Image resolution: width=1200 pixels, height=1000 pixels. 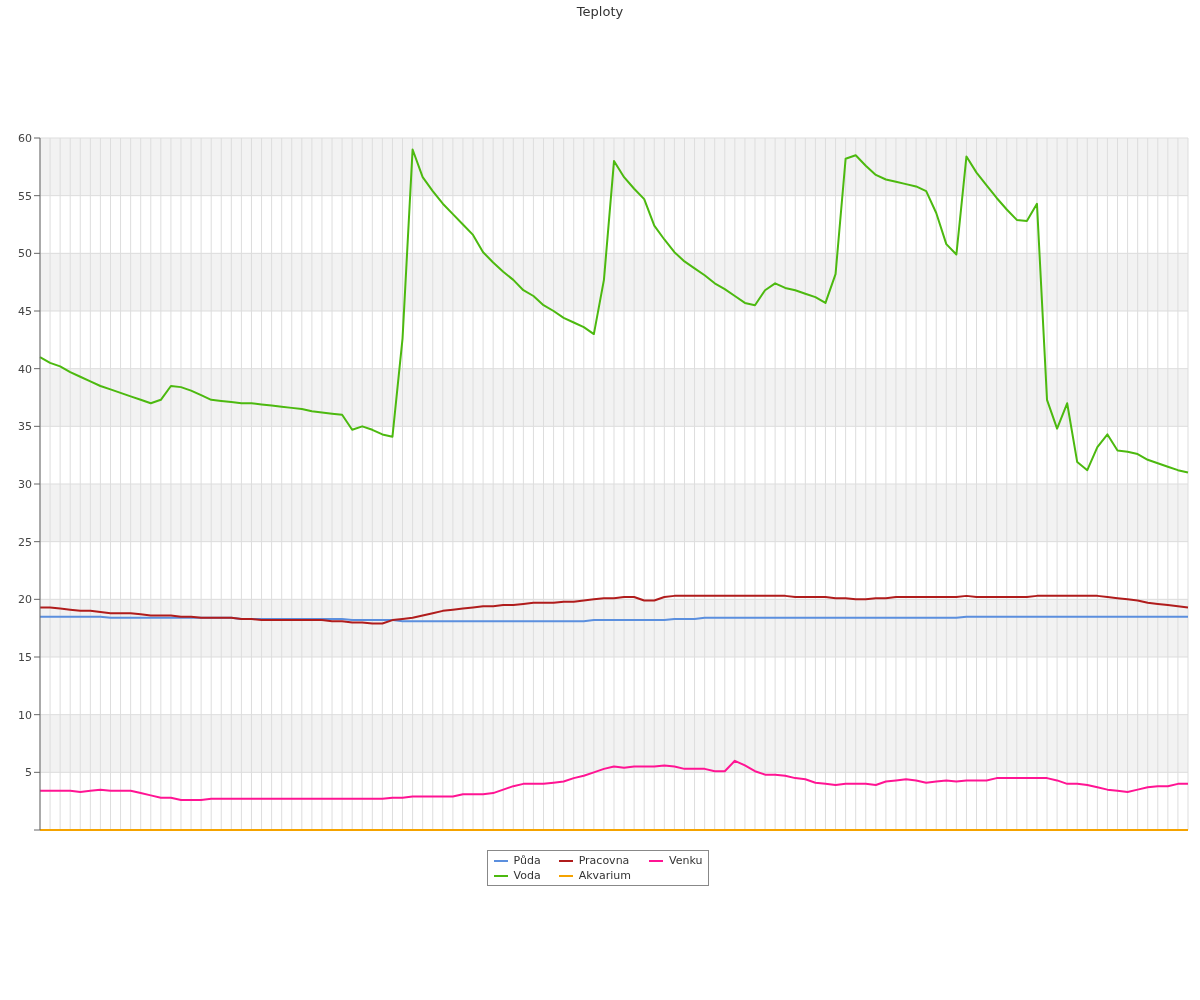 What do you see at coordinates (28, 773) in the screenshot?
I see `y-tick-label: 5` at bounding box center [28, 773].